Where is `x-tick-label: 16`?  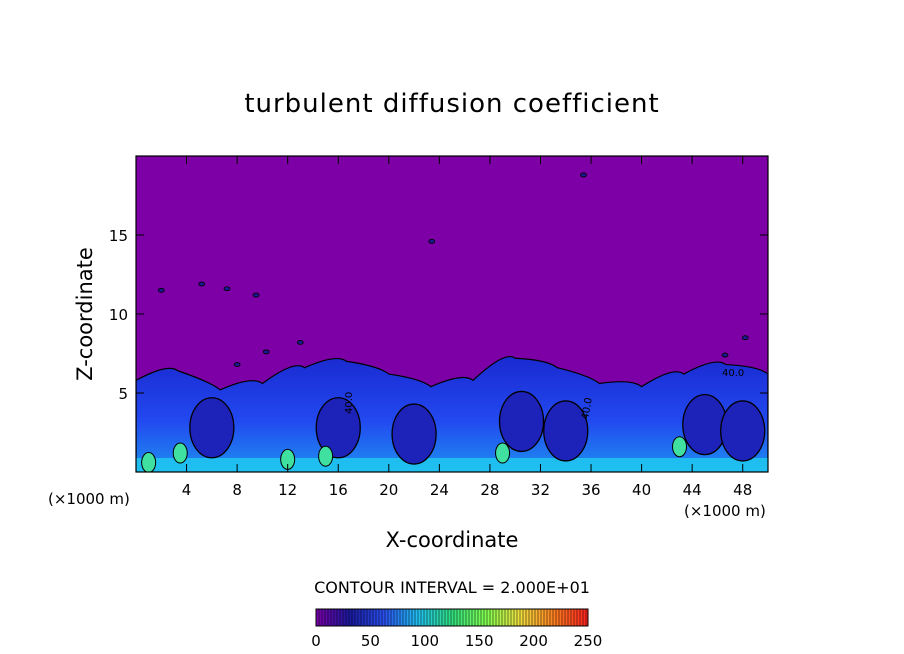 x-tick-label: 16 is located at coordinates (338, 490).